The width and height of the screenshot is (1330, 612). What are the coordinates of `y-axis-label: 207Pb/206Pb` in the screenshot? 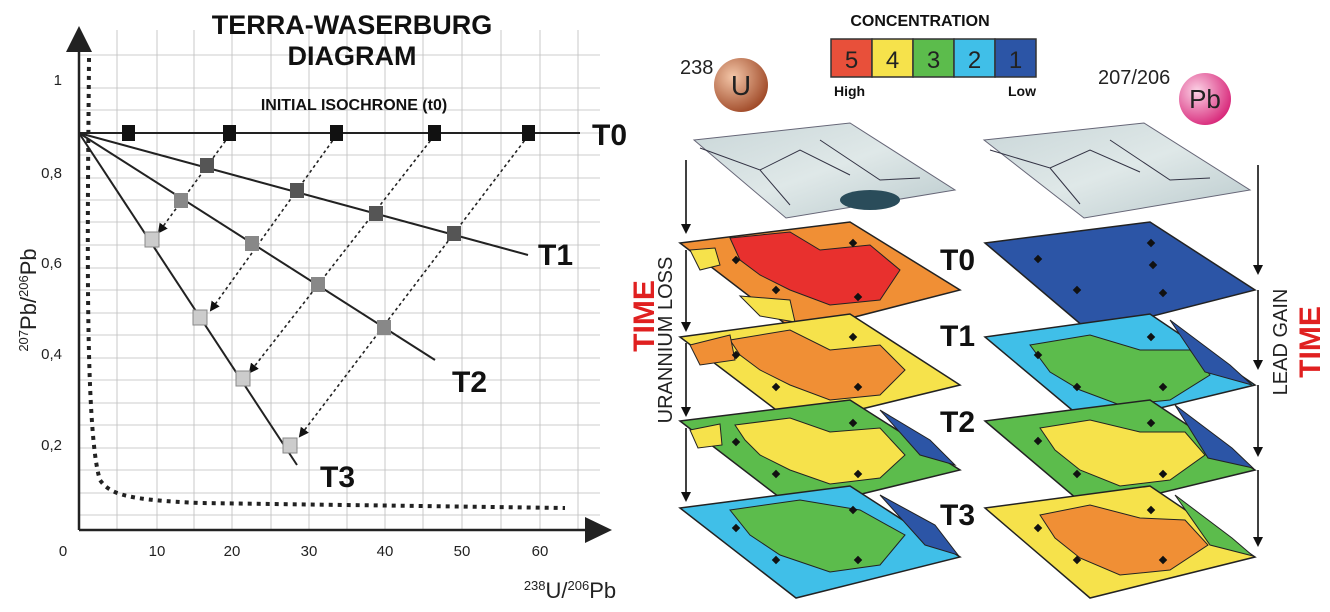 It's located at (28, 299).